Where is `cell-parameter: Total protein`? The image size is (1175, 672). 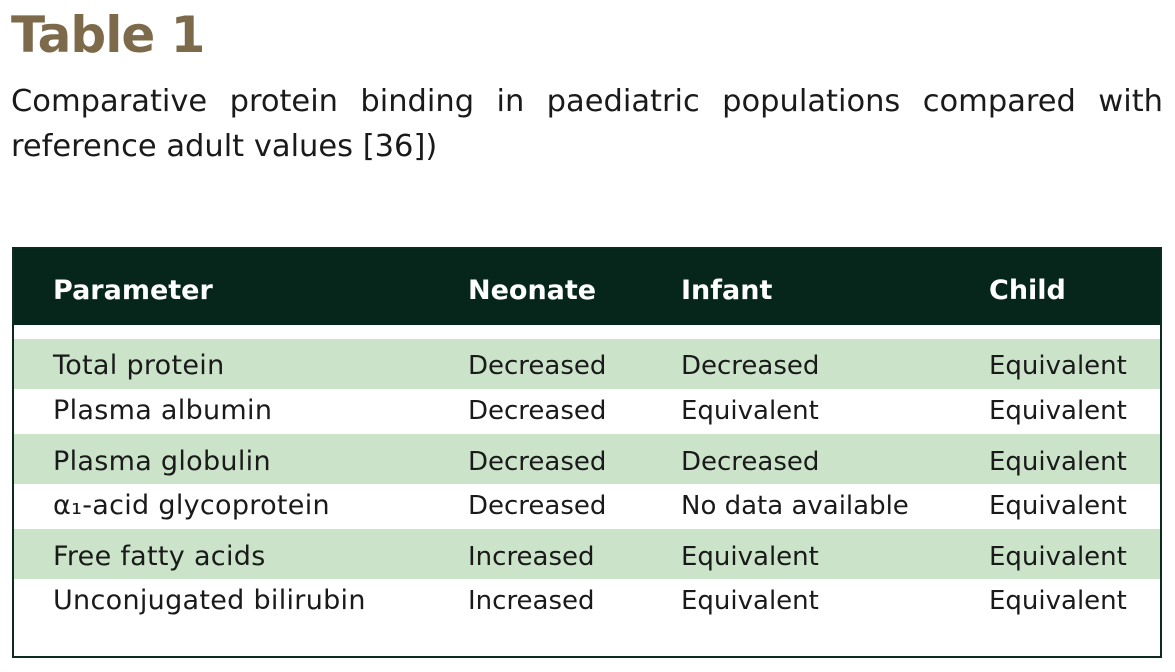
cell-parameter: Total protein is located at coordinates (139, 365).